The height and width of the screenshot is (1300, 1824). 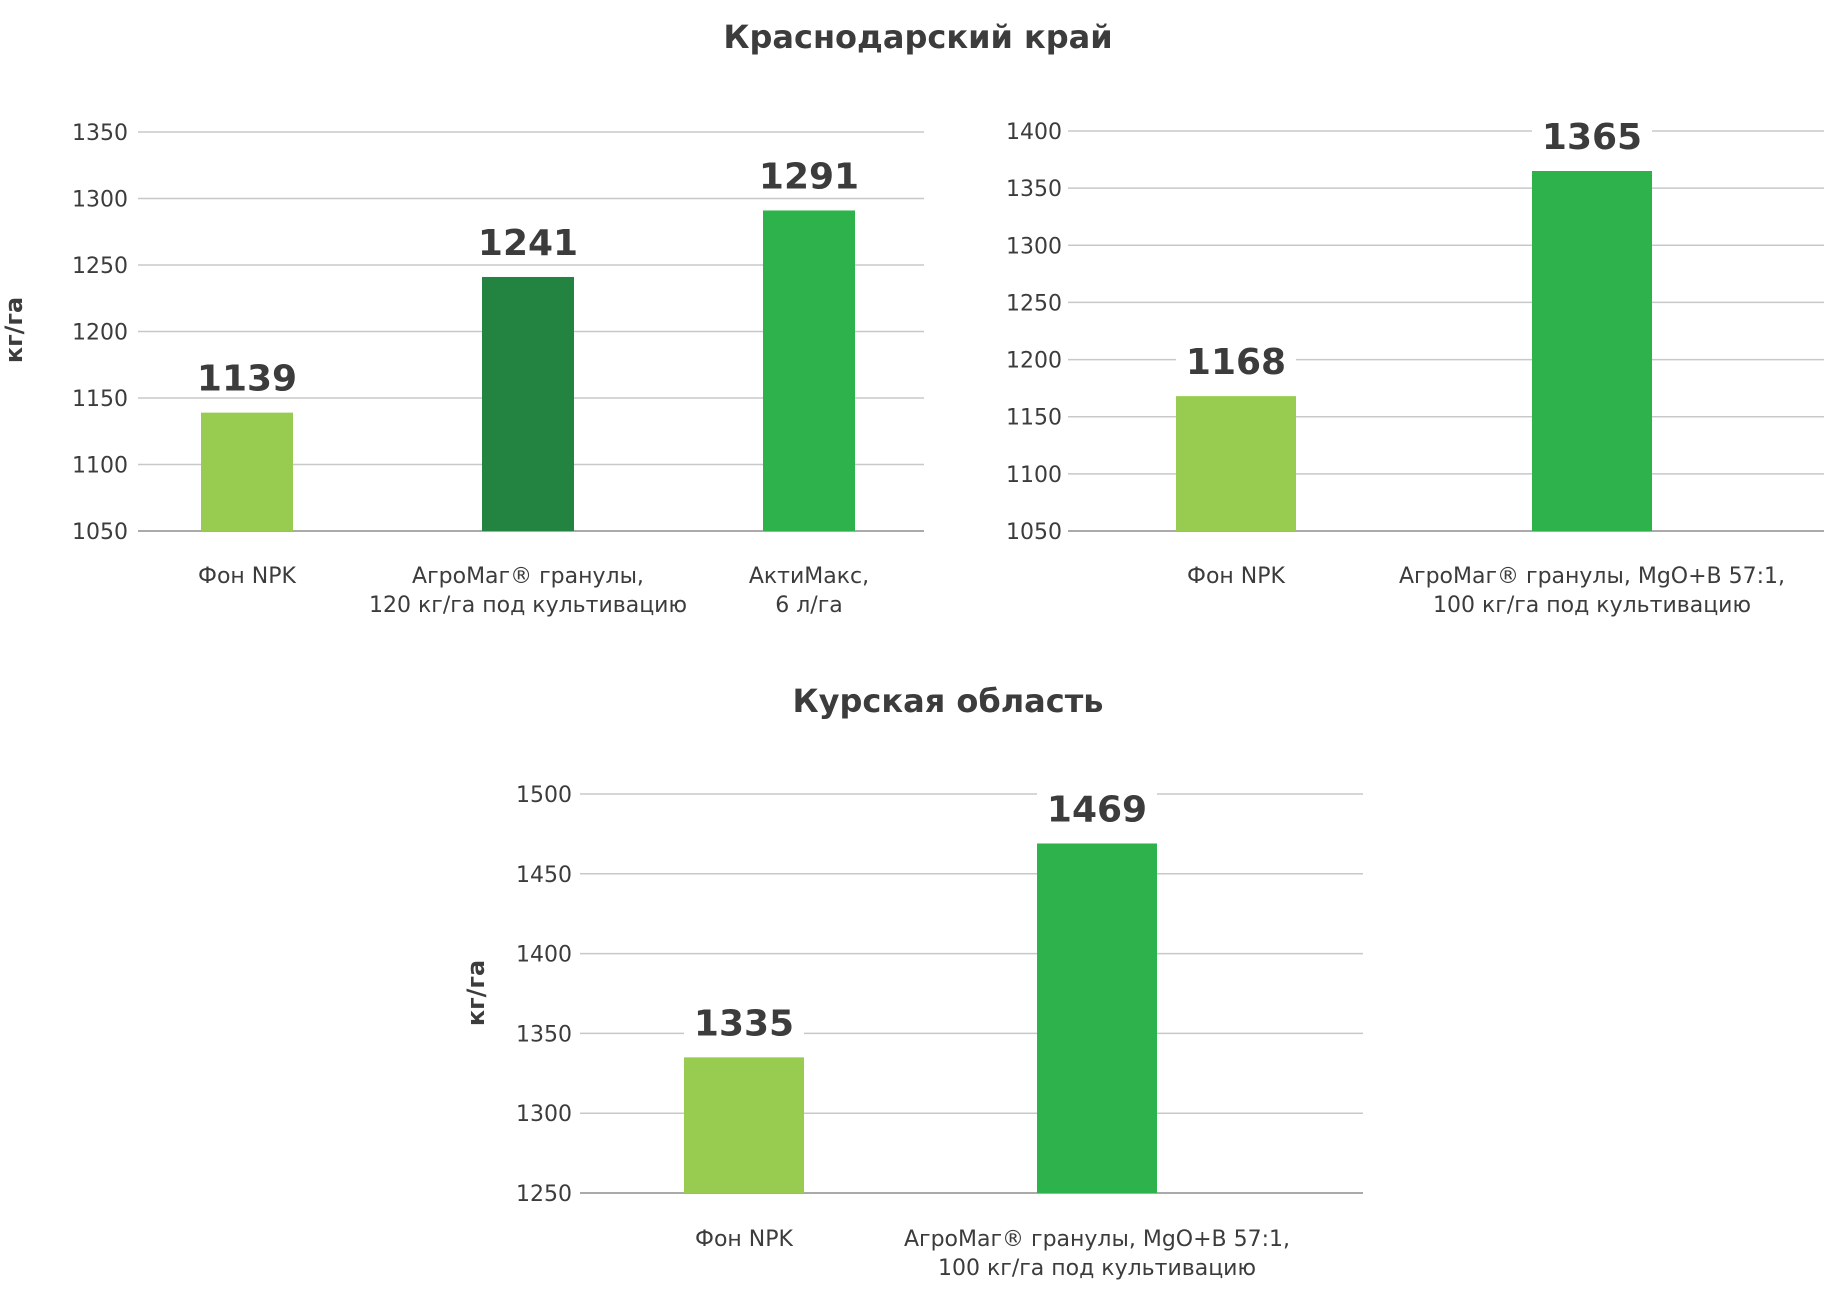 What do you see at coordinates (1592, 137) in the screenshot?
I see `data-label: 1365` at bounding box center [1592, 137].